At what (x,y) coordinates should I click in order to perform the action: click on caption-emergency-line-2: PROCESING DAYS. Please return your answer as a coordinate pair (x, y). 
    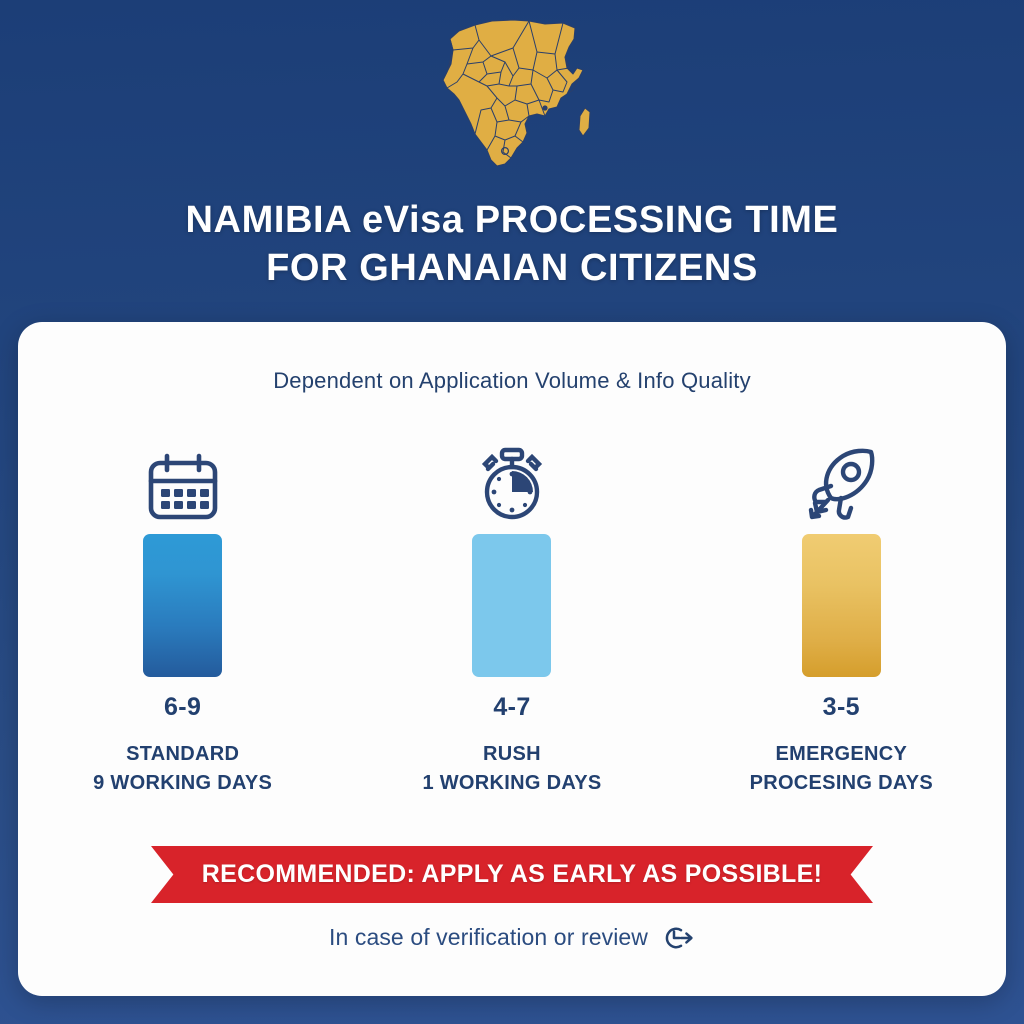
    Looking at the image, I should click on (841, 783).